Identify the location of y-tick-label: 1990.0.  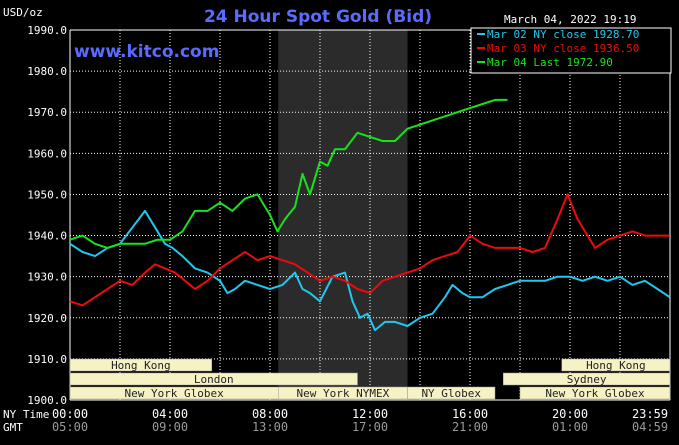
(47, 30).